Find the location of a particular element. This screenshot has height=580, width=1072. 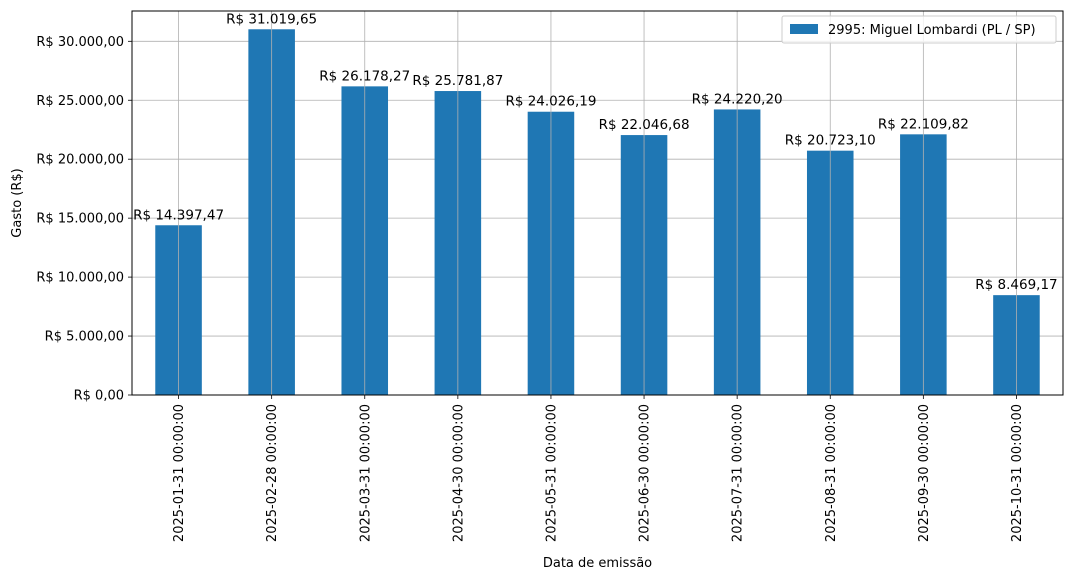

x-tick-label: 2025-09-30 00:00:00 is located at coordinates (924, 473).